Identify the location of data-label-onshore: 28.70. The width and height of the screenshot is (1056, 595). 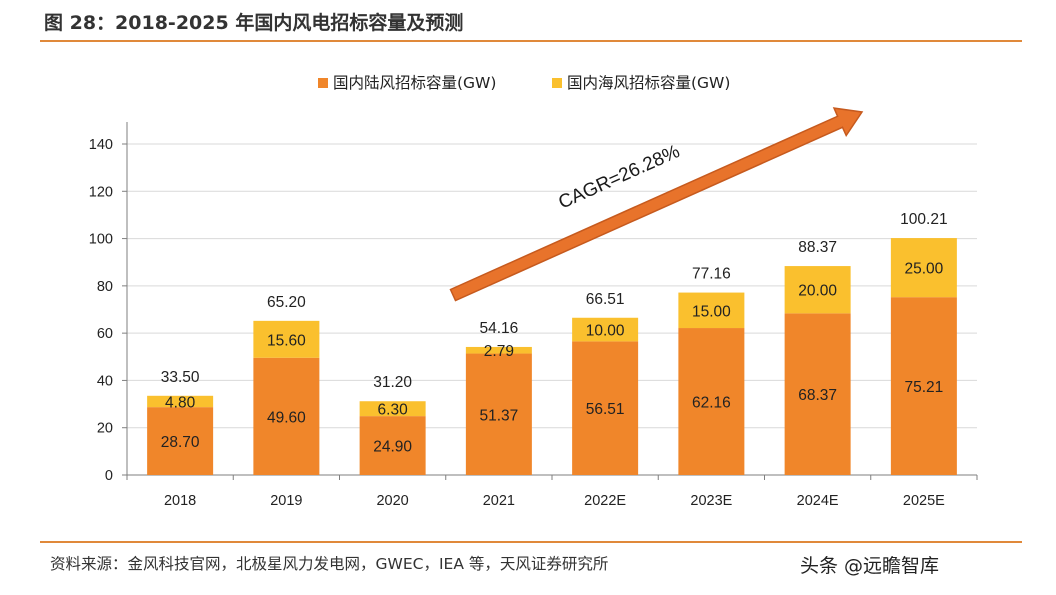
(180, 442).